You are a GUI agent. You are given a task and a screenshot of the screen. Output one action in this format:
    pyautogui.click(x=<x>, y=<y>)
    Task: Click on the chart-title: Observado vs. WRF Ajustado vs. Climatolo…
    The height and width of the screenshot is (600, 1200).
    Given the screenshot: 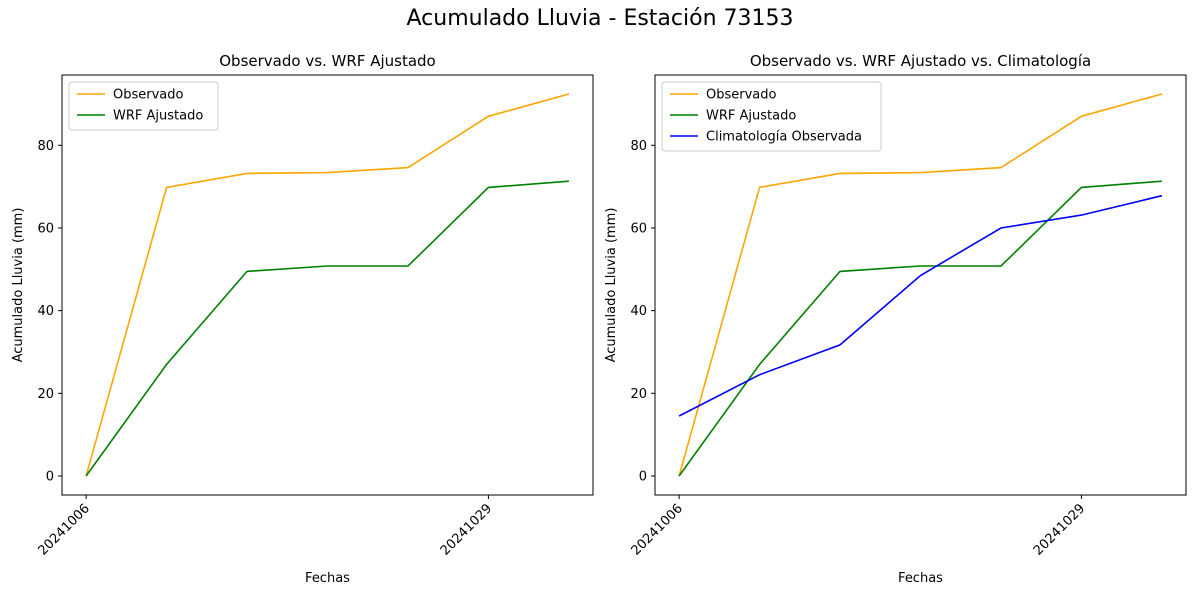 What is the action you would take?
    pyautogui.click(x=920, y=61)
    